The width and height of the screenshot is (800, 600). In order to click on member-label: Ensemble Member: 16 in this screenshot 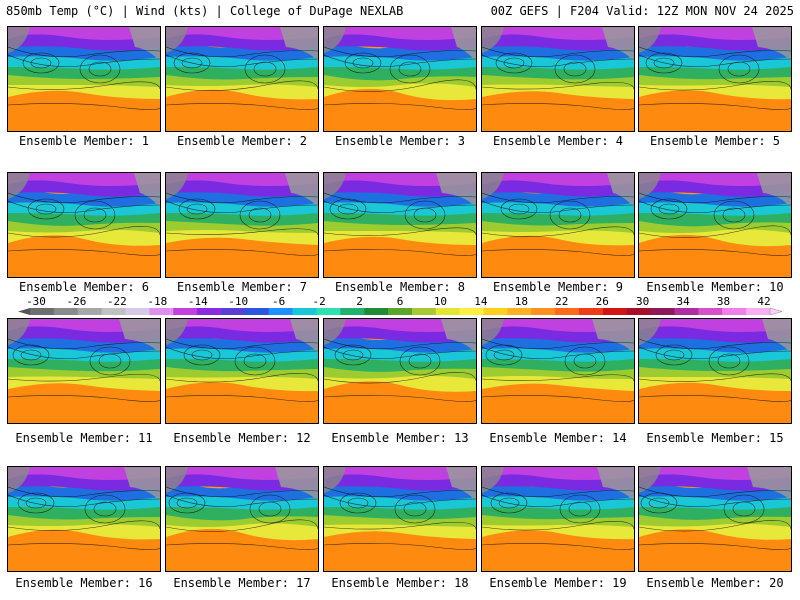, I will do `click(84, 583)`.